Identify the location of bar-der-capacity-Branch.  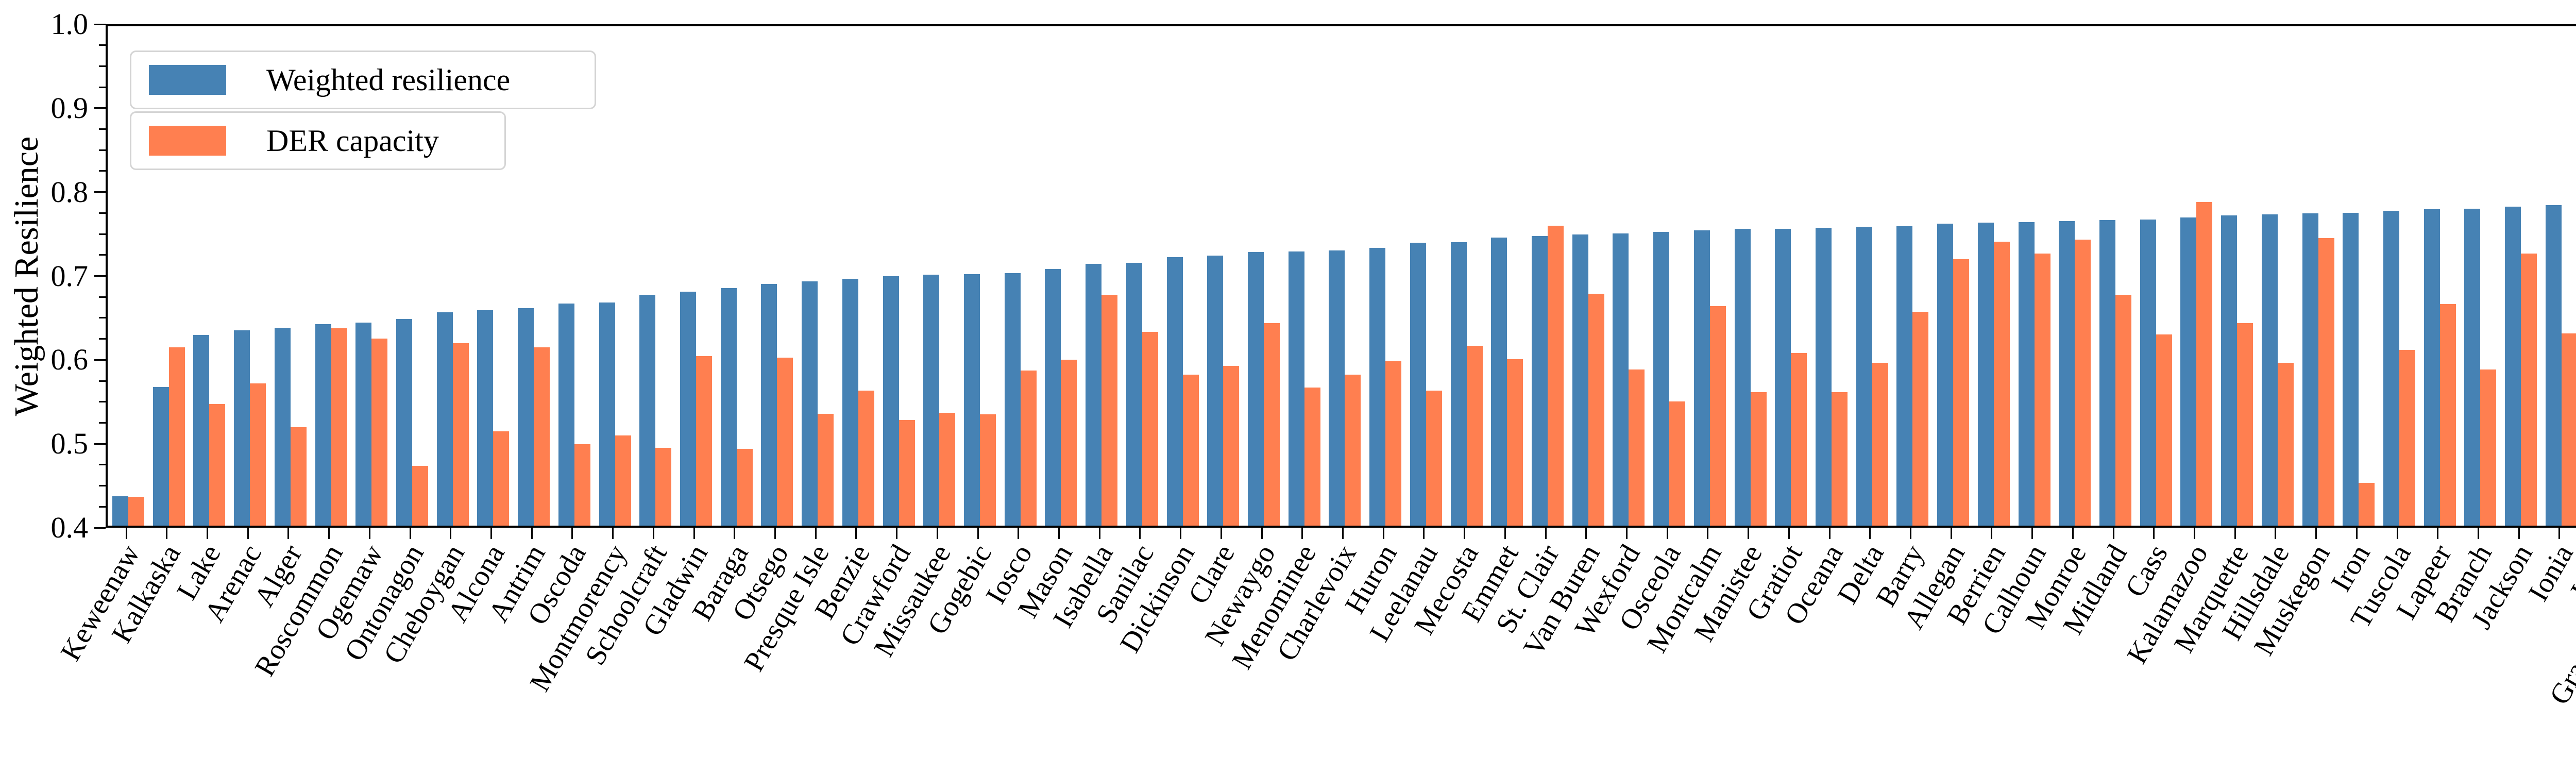
(2488, 447).